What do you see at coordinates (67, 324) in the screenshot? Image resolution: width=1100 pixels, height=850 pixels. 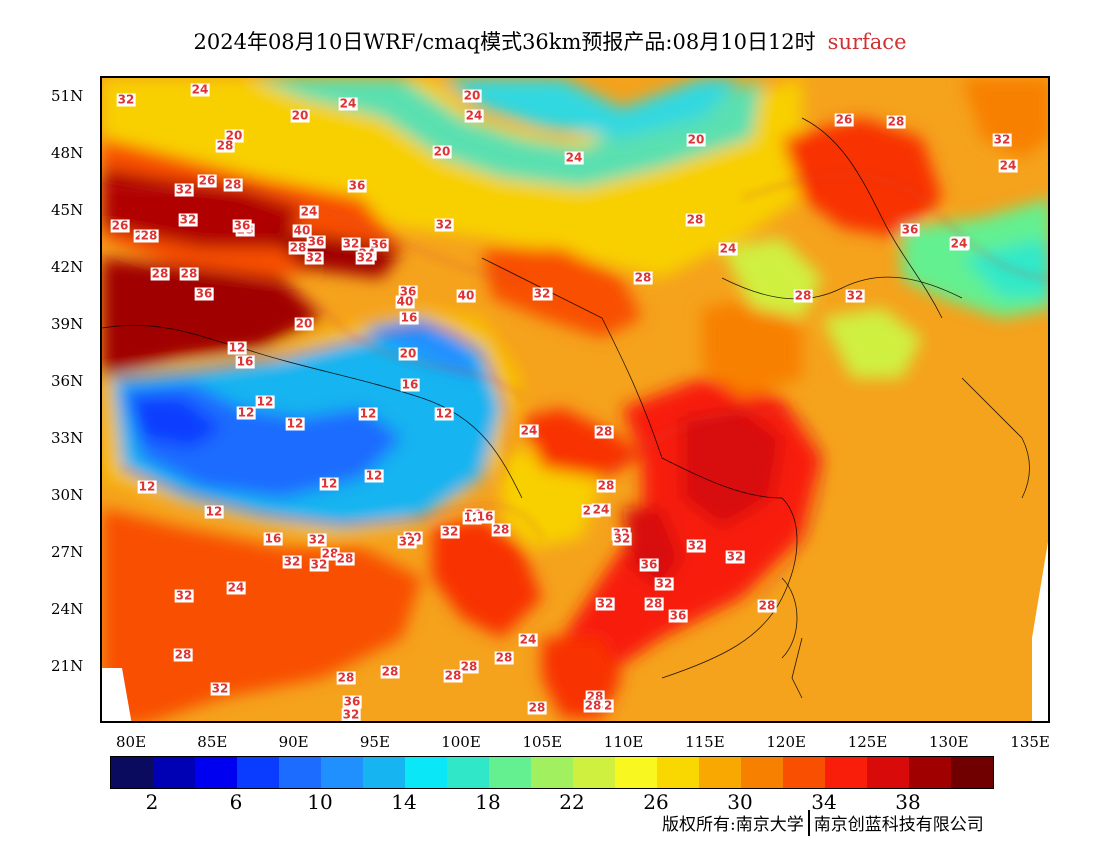 I see `lat-label: 39N` at bounding box center [67, 324].